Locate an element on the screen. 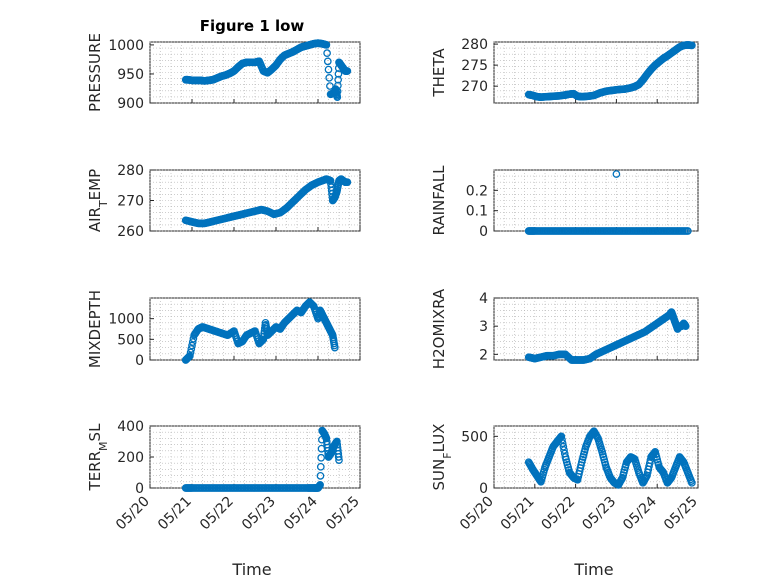 Image resolution: width=778 pixels, height=583 pixels. x-axis-label-right: Time is located at coordinates (593, 569).